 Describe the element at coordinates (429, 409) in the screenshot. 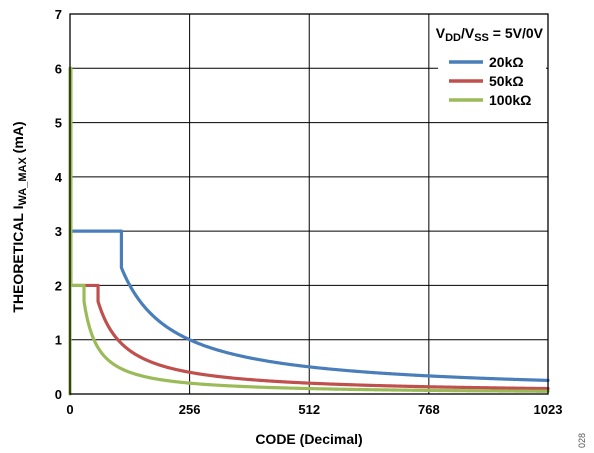

I see `x-tick-label: 768` at that location.